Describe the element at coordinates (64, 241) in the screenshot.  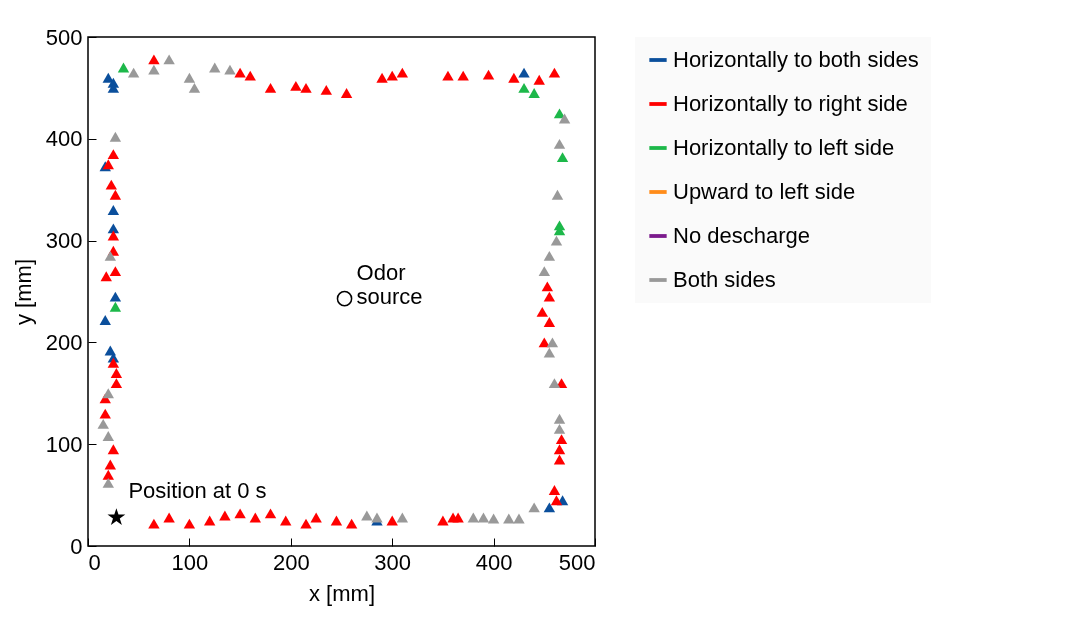
I see `y-tick-label: 300` at that location.